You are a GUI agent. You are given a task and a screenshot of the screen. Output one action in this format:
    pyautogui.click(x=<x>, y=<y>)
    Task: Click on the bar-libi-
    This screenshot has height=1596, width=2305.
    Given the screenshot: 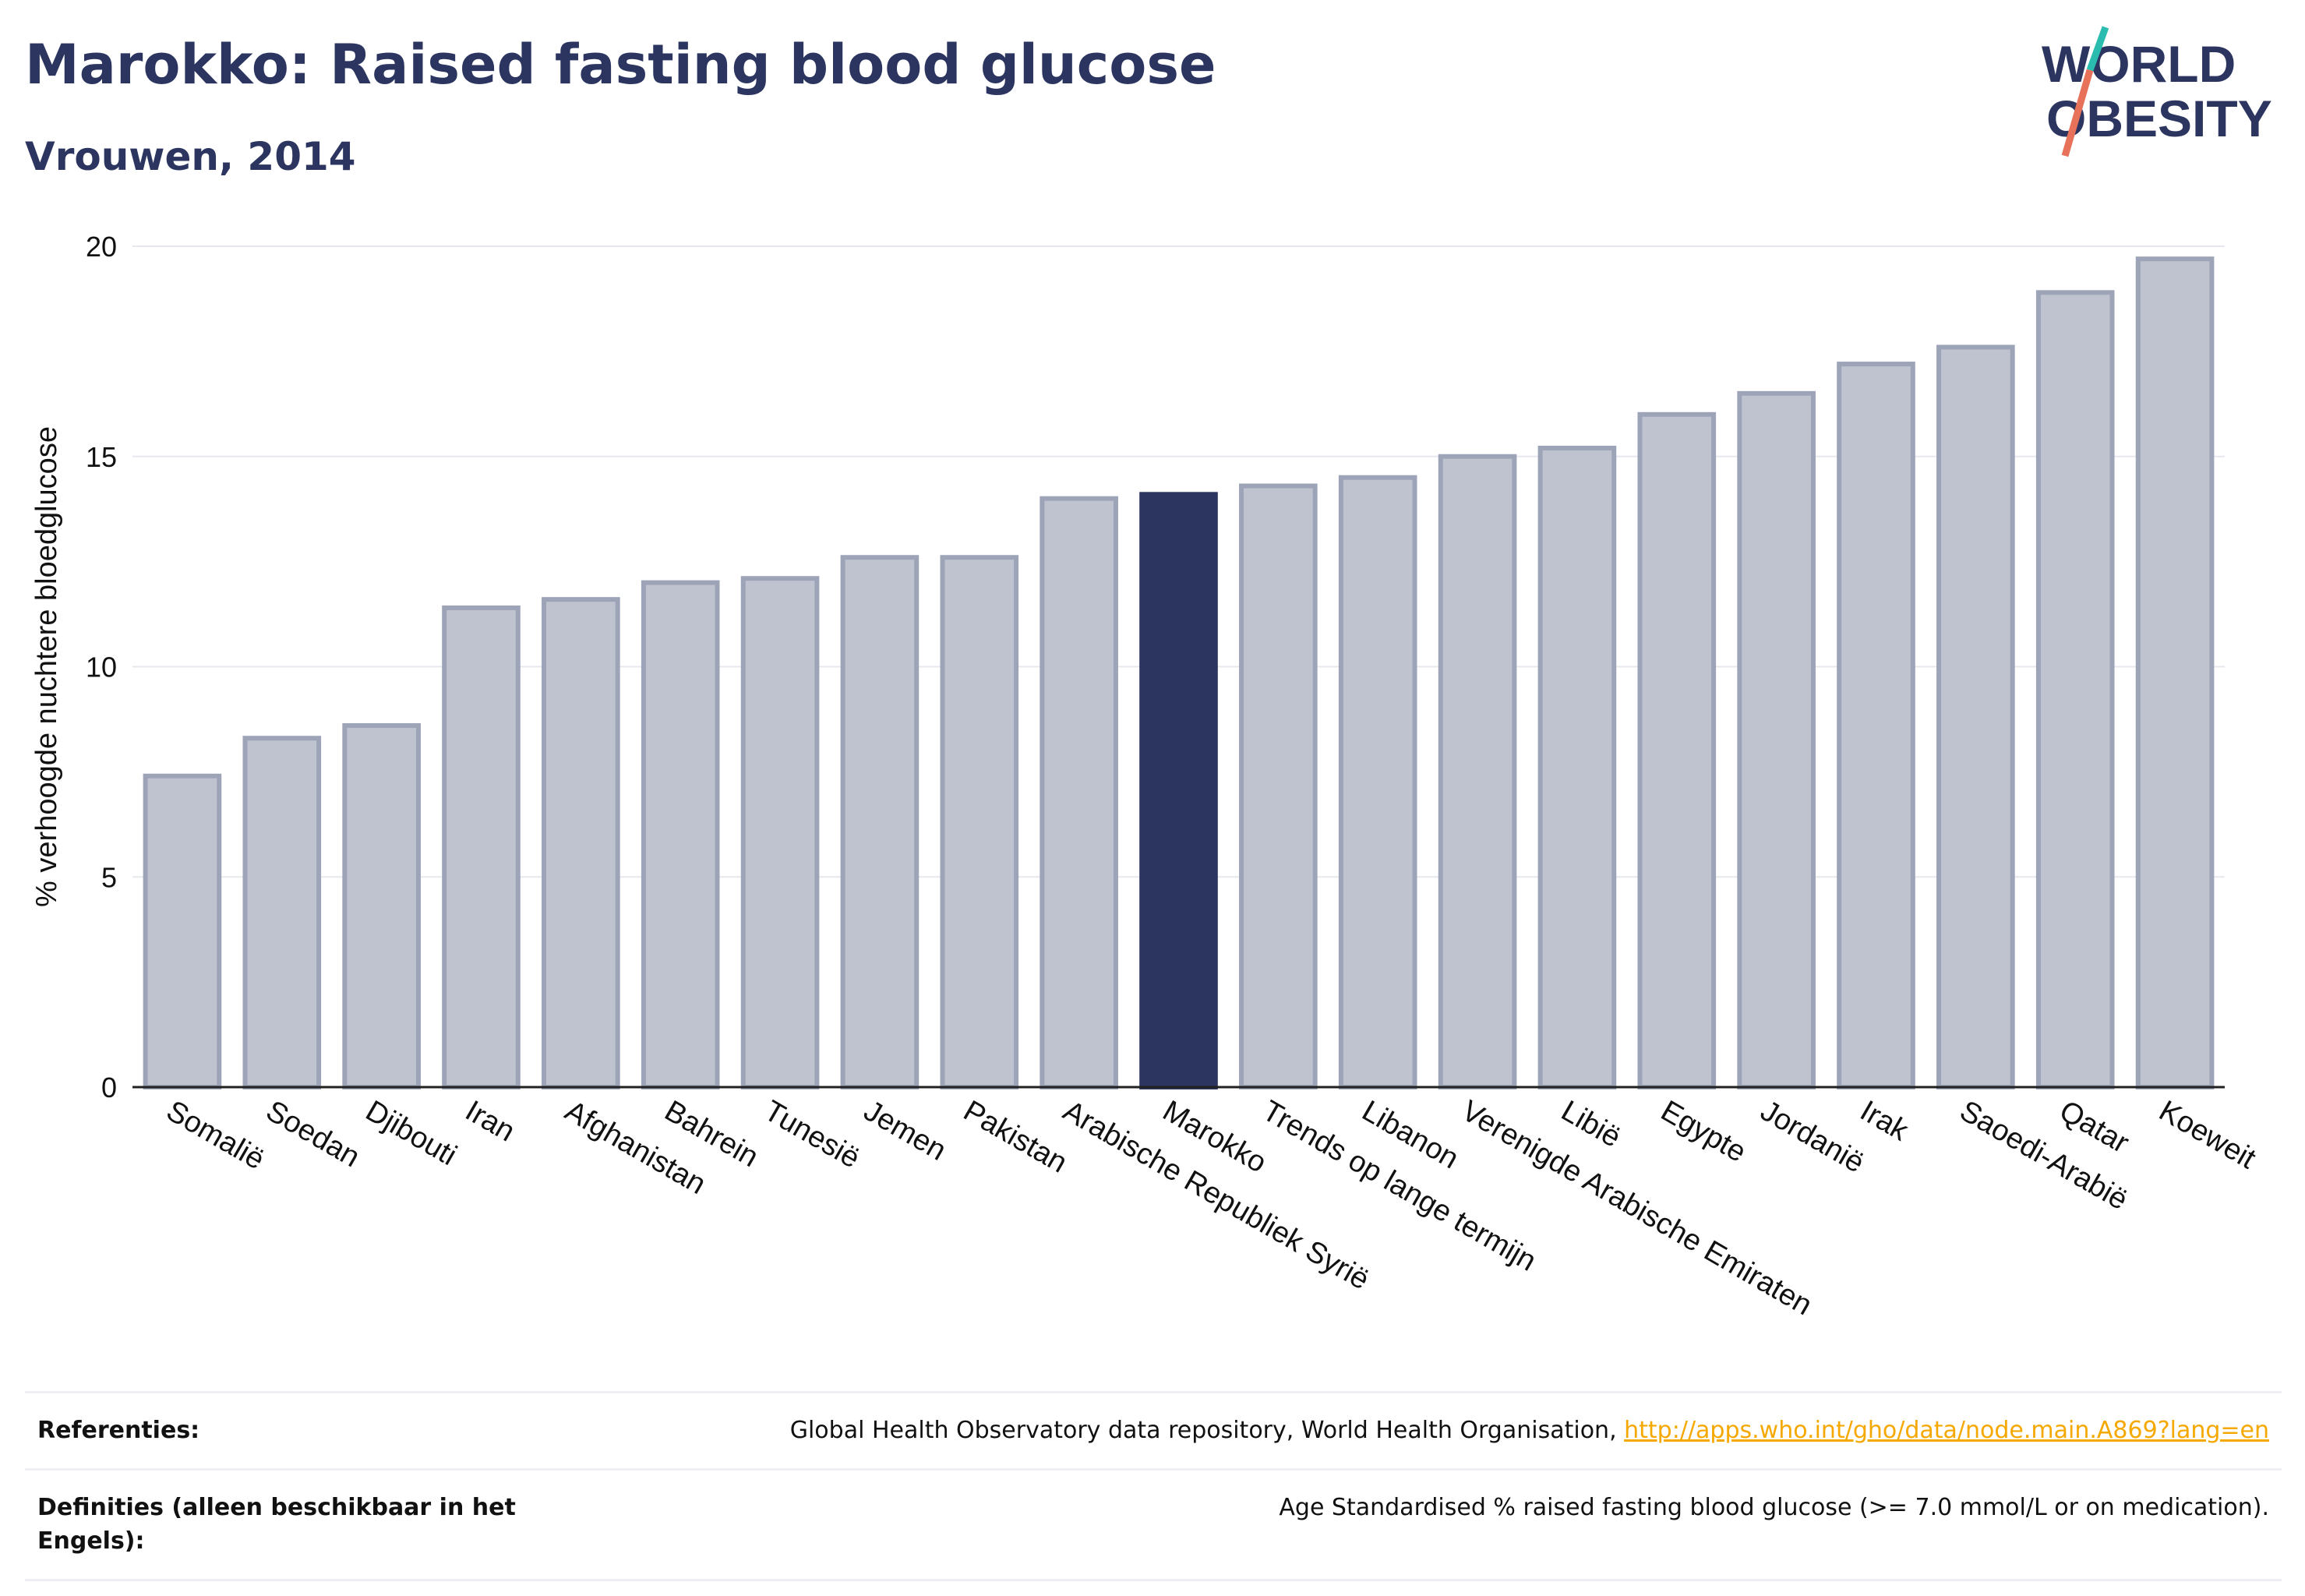 What is the action you would take?
    pyautogui.click(x=1577, y=767)
    